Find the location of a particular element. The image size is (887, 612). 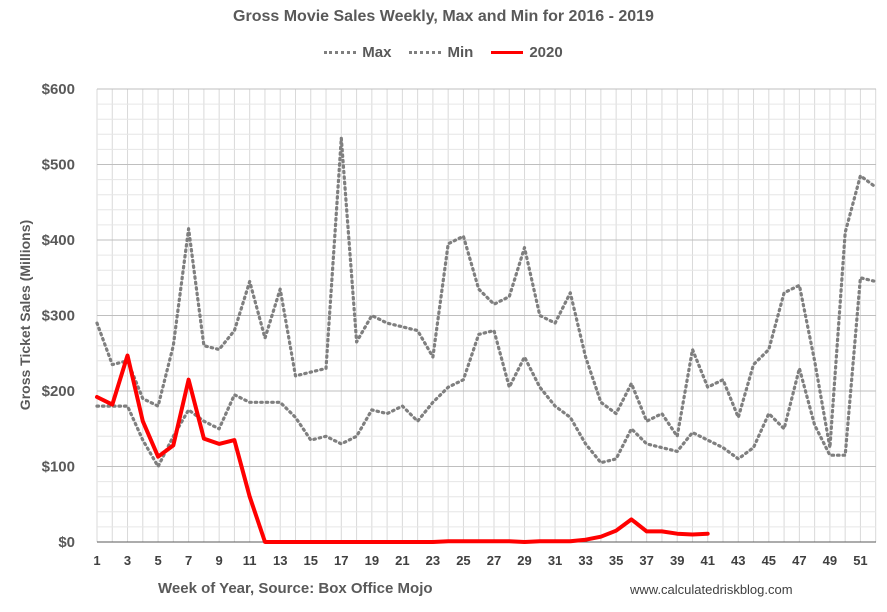

x-tick-label: 29 is located at coordinates (524, 560).